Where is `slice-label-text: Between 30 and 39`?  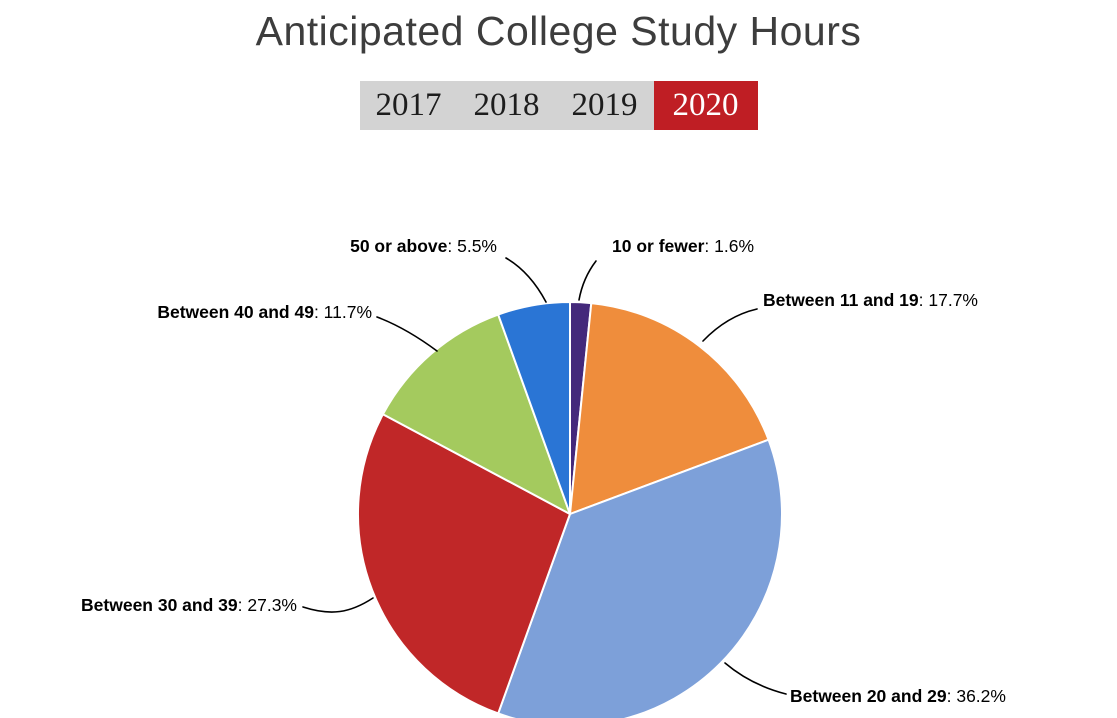
slice-label-text: Between 30 and 39 is located at coordinates (159, 605).